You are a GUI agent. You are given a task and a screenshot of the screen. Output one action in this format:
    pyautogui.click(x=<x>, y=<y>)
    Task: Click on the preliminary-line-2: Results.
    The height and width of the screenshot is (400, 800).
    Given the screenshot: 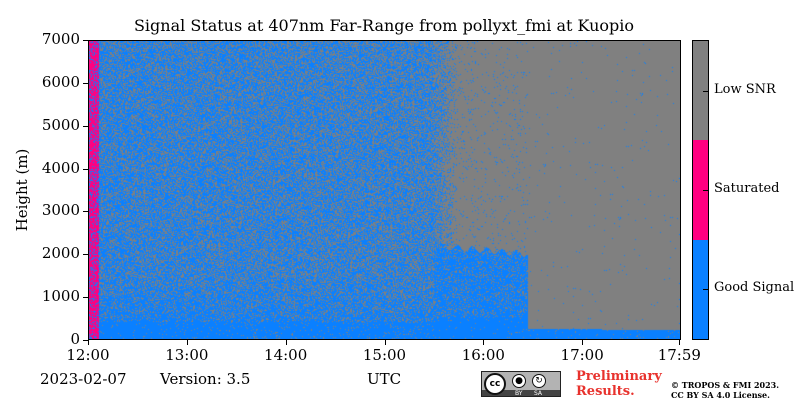 What is the action you would take?
    pyautogui.click(x=605, y=391)
    